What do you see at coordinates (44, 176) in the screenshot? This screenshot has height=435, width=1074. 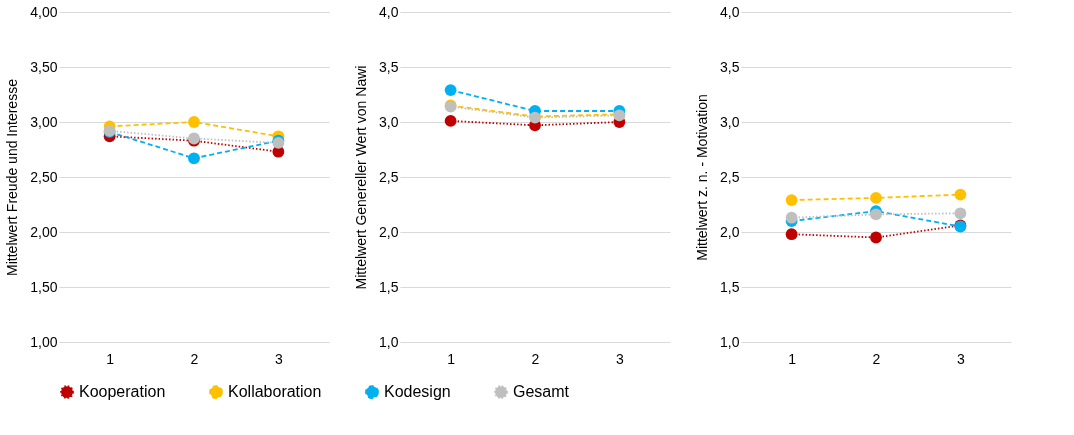 I see `y-tick-label: 2,50` at bounding box center [44, 176].